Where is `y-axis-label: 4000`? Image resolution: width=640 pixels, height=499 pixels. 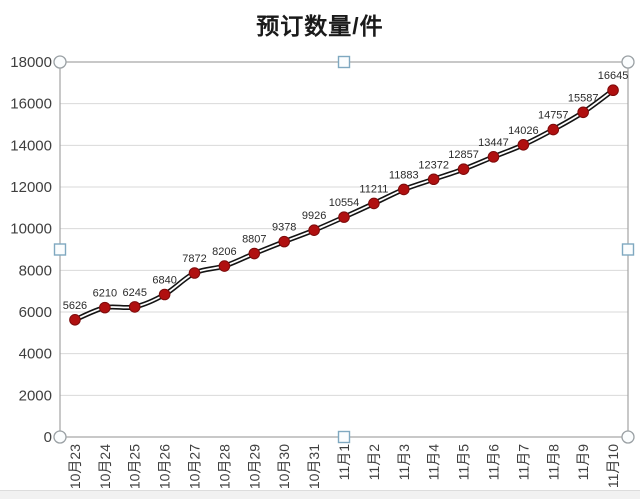
y-axis-label: 4000 is located at coordinates (35, 354).